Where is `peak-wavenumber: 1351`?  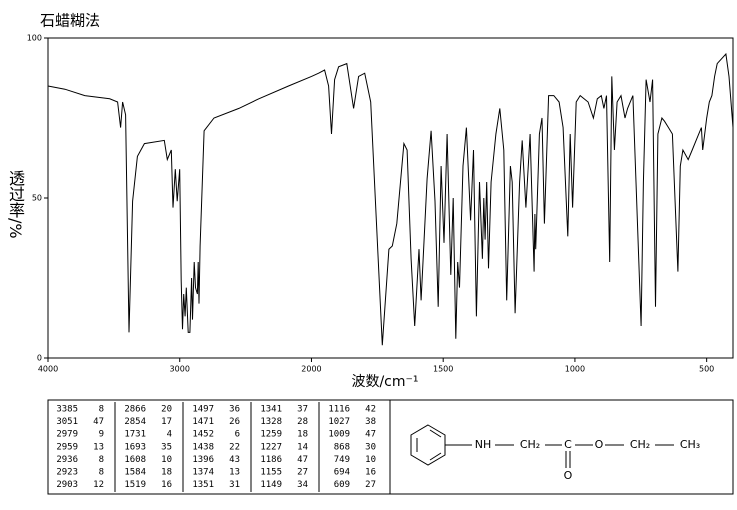
peak-wavenumber: 1351 is located at coordinates (203, 485).